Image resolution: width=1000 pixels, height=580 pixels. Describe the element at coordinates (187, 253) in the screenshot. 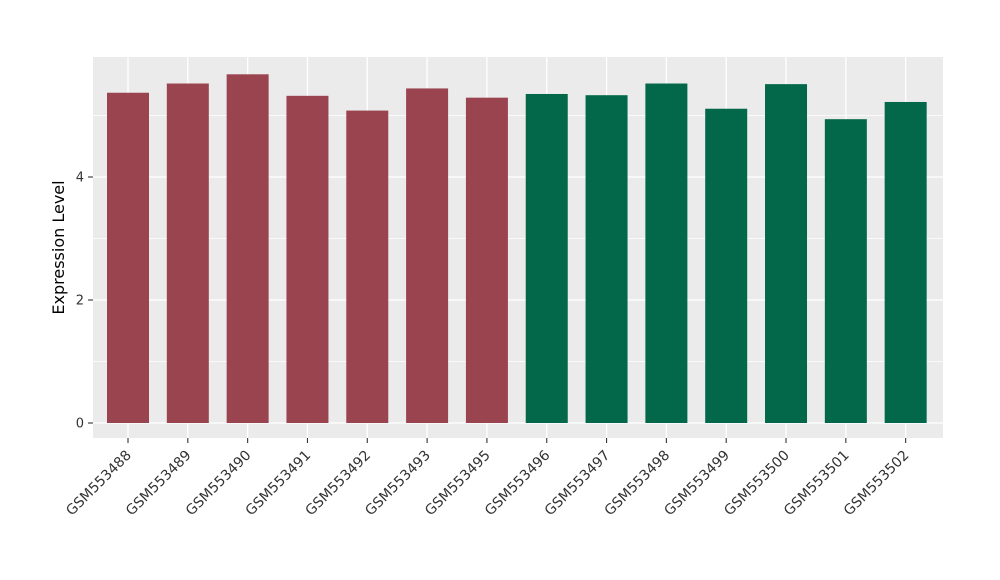

I see `bar-GSM553489` at that location.